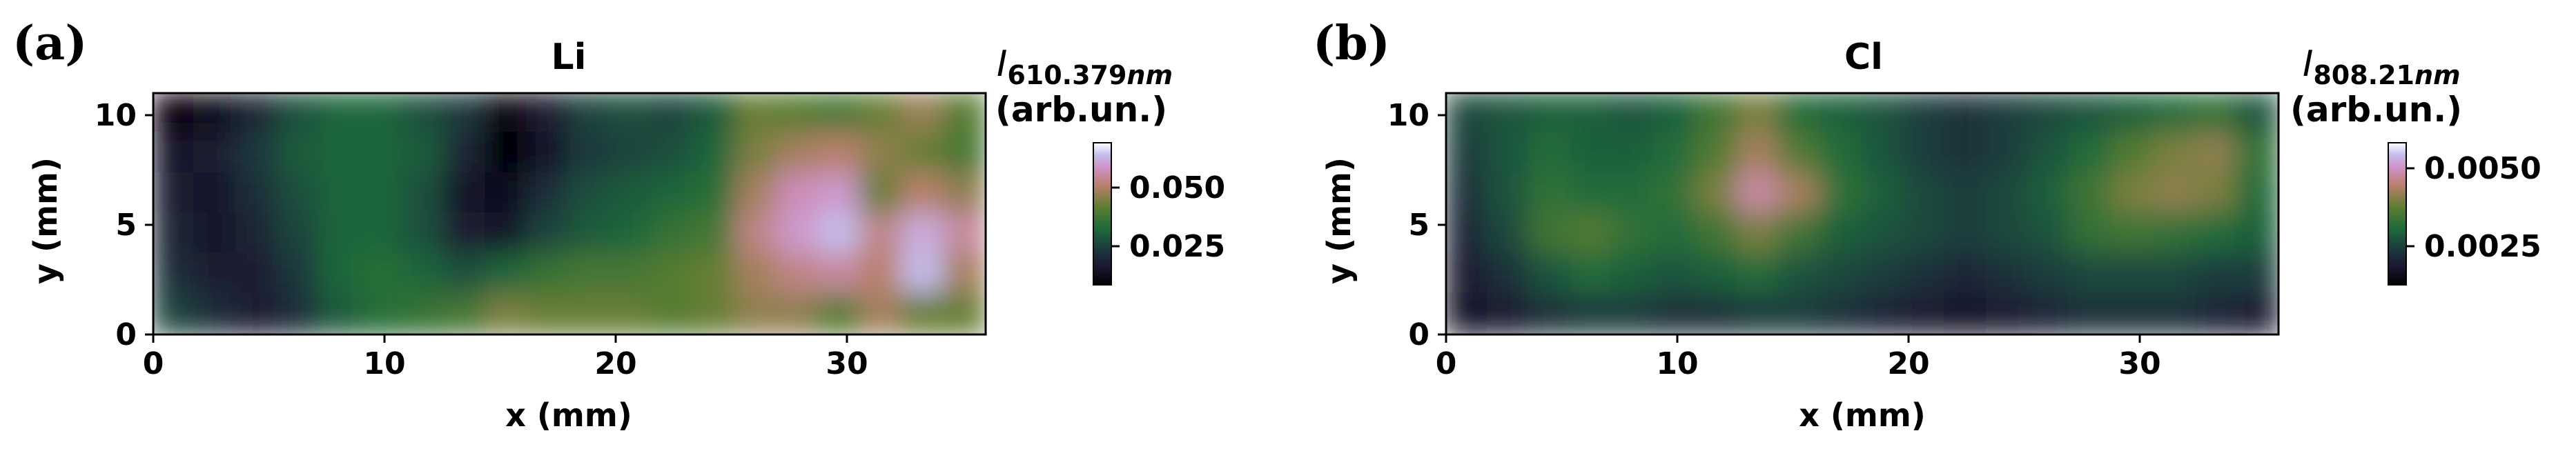 This screenshot has height=460, width=2576. I want to click on x-tick-label: 10, so click(1677, 363).